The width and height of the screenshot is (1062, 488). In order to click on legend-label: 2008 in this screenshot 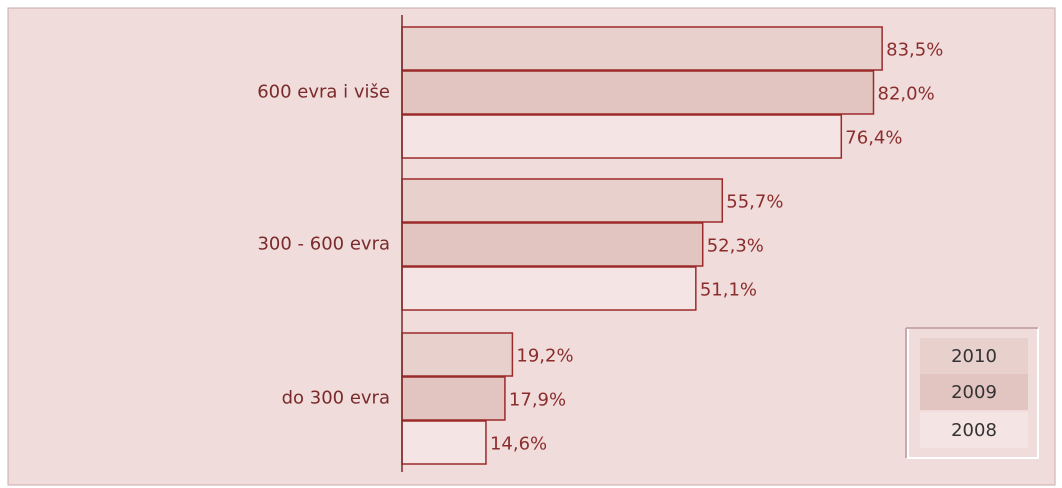, I will do `click(974, 430)`.